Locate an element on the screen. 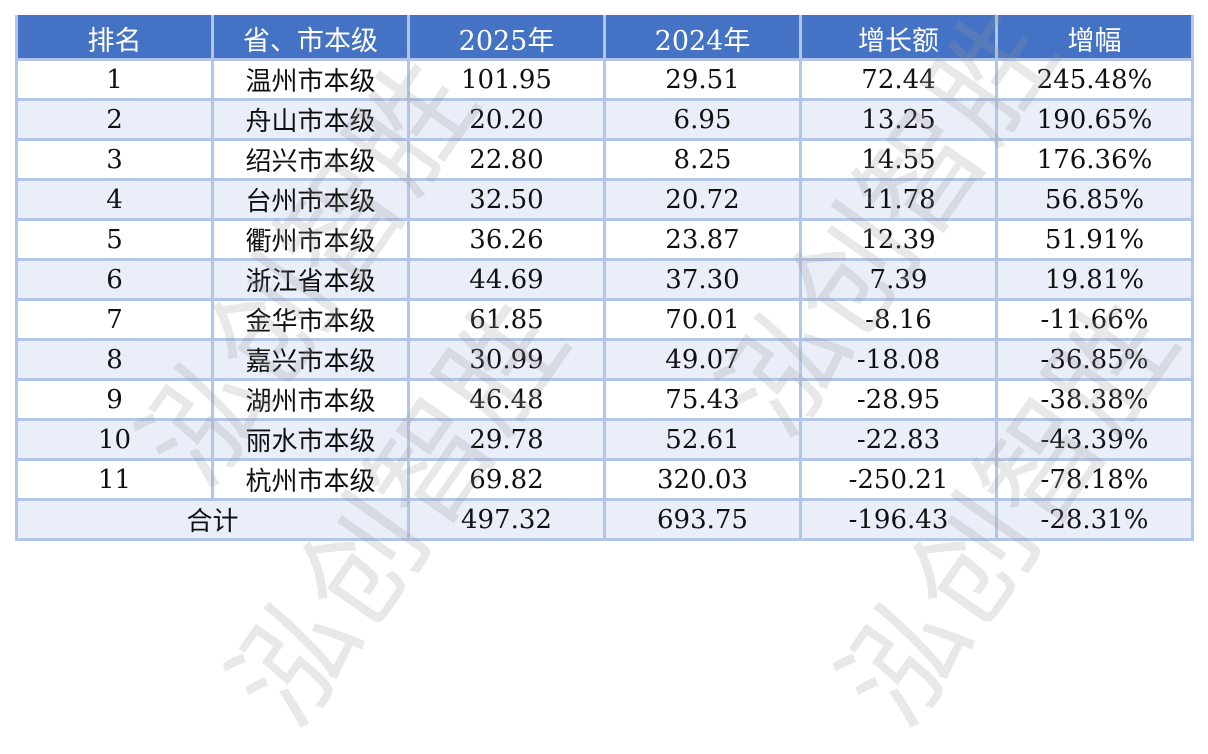  cell-region: 嘉兴市本级 is located at coordinates (310, 359).